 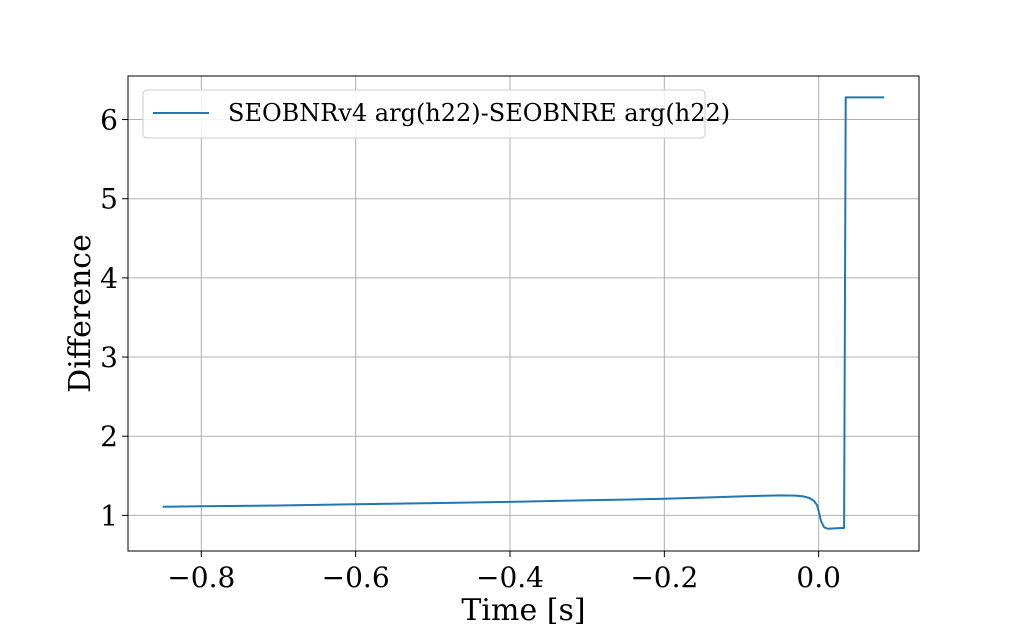 What do you see at coordinates (80, 313) in the screenshot?
I see `y-axis-label: Difference` at bounding box center [80, 313].